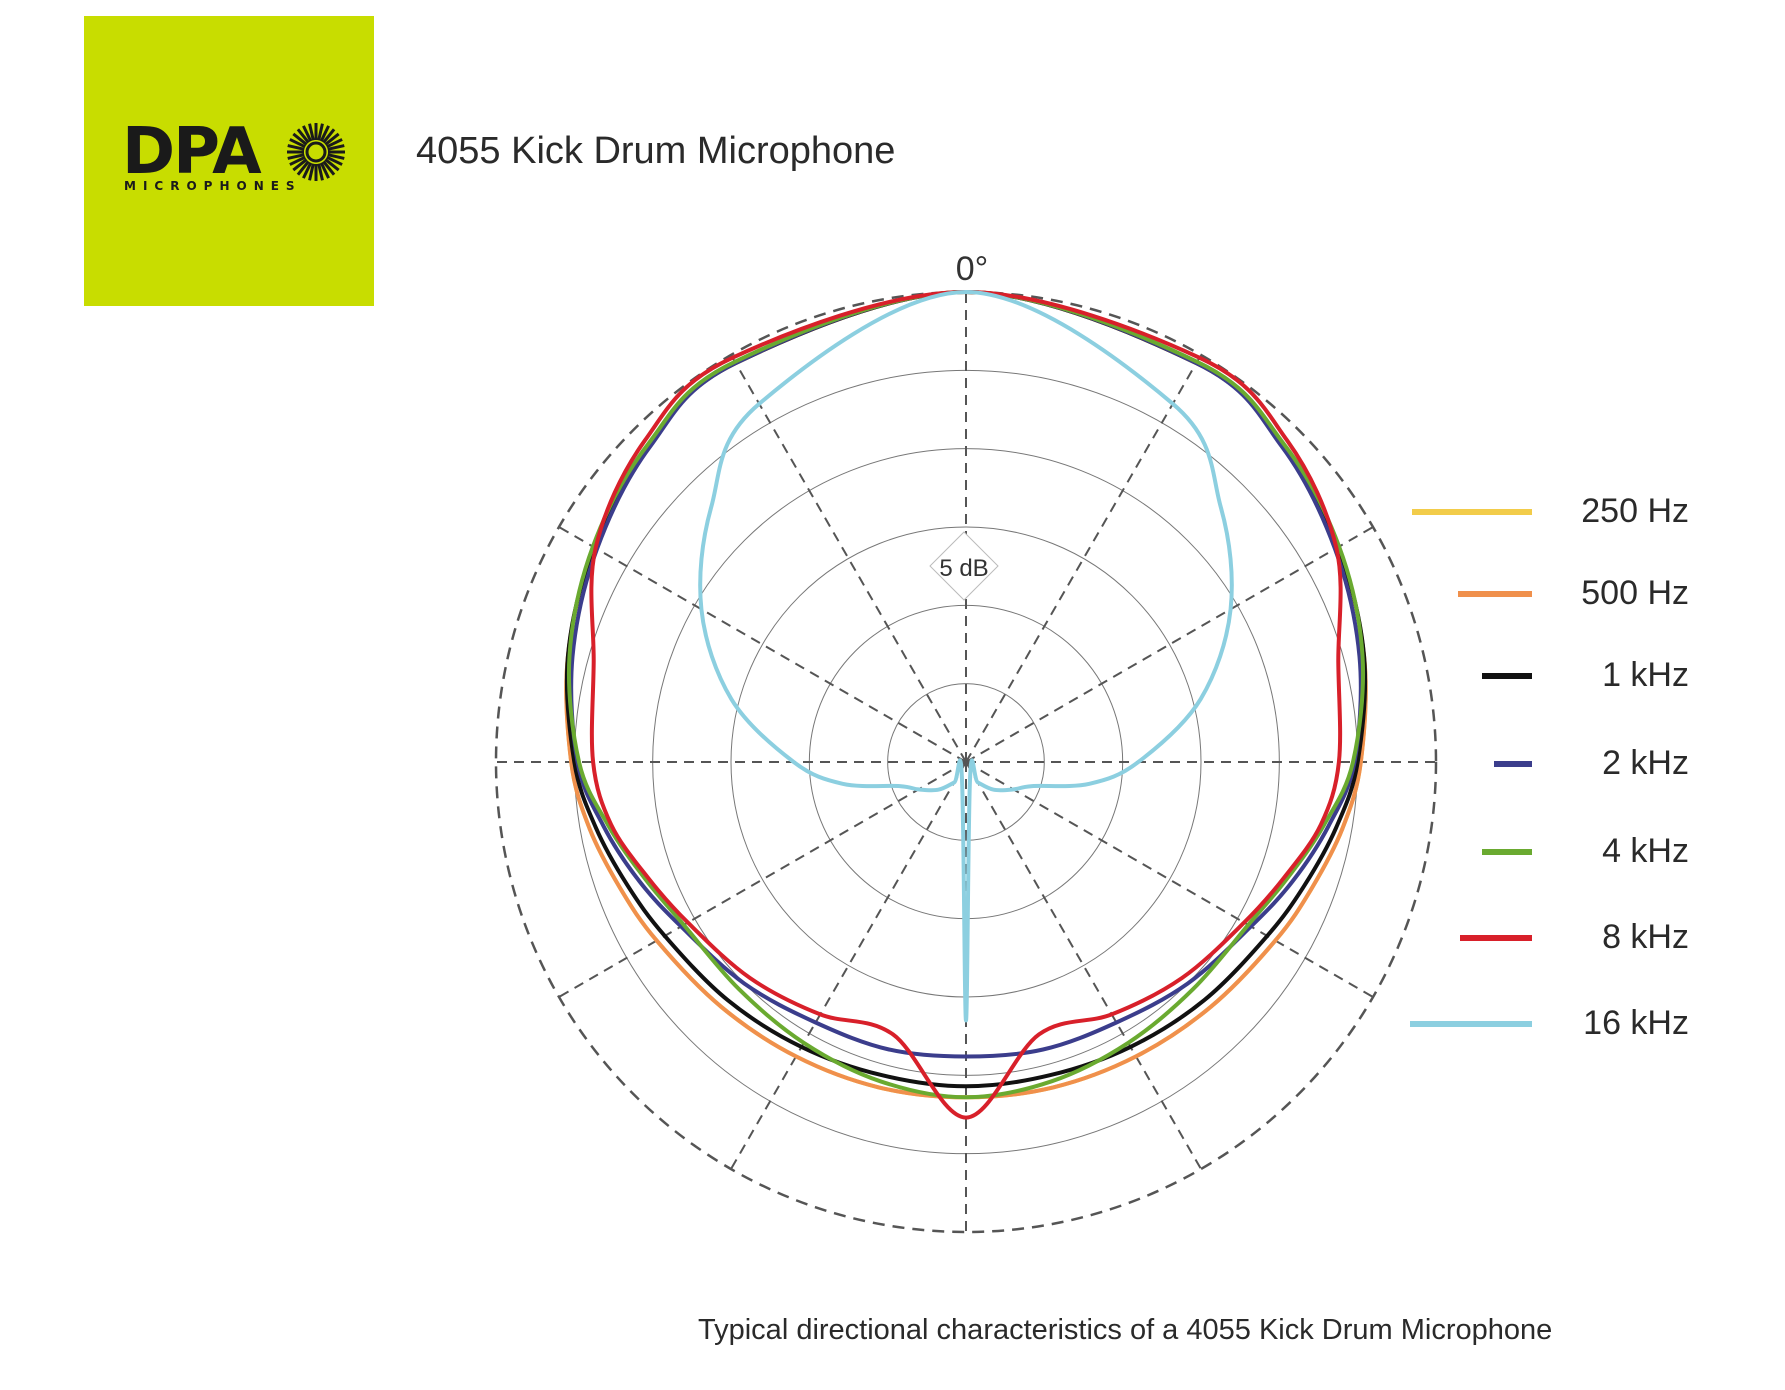  I want to click on legend-label: 8 kHz, so click(1645, 937).